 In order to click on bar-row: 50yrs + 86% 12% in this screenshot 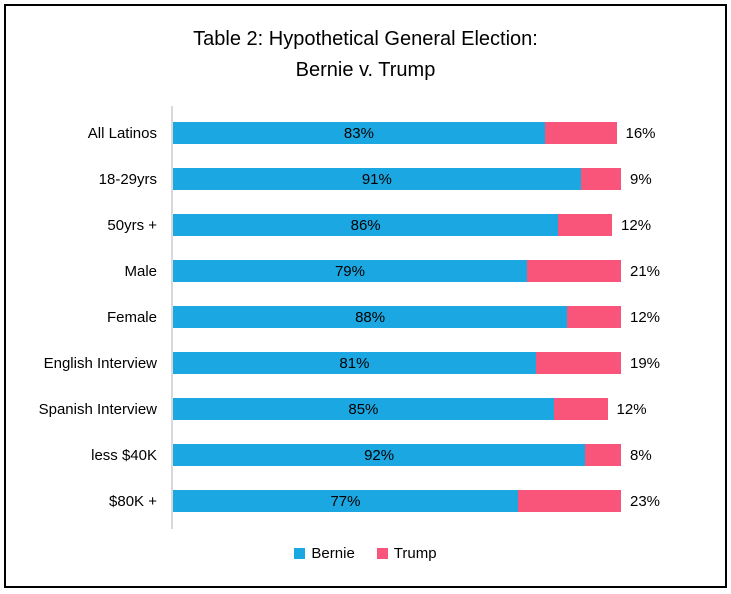, I will do `click(365, 225)`.